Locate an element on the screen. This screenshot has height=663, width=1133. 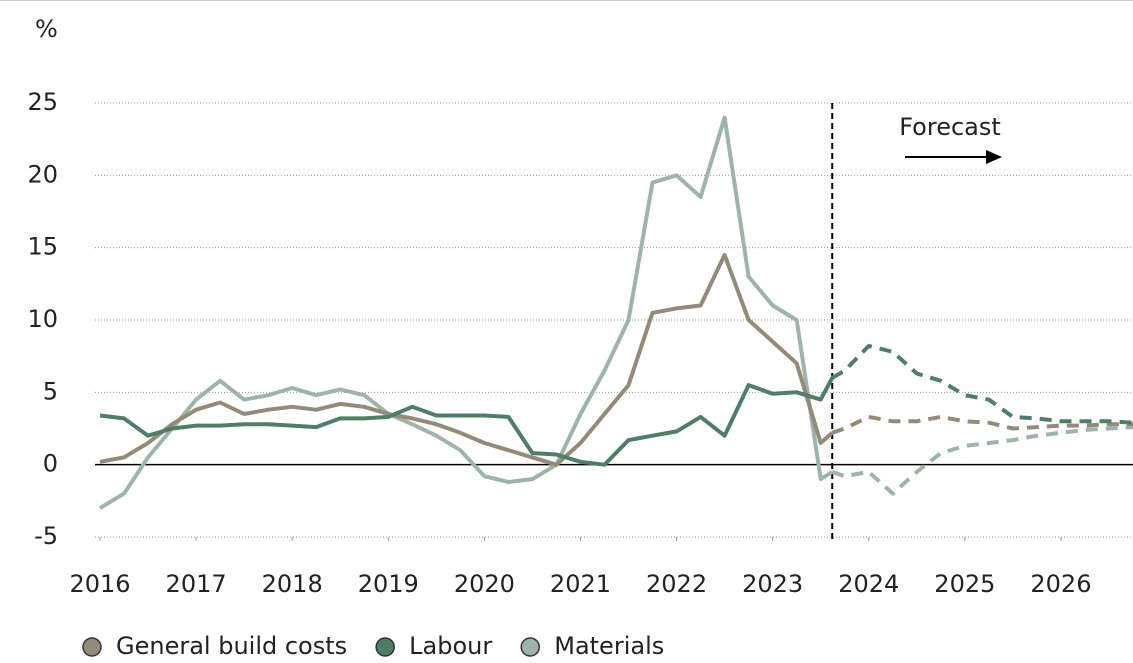
x-tick-label: 2016 is located at coordinates (99, 584).